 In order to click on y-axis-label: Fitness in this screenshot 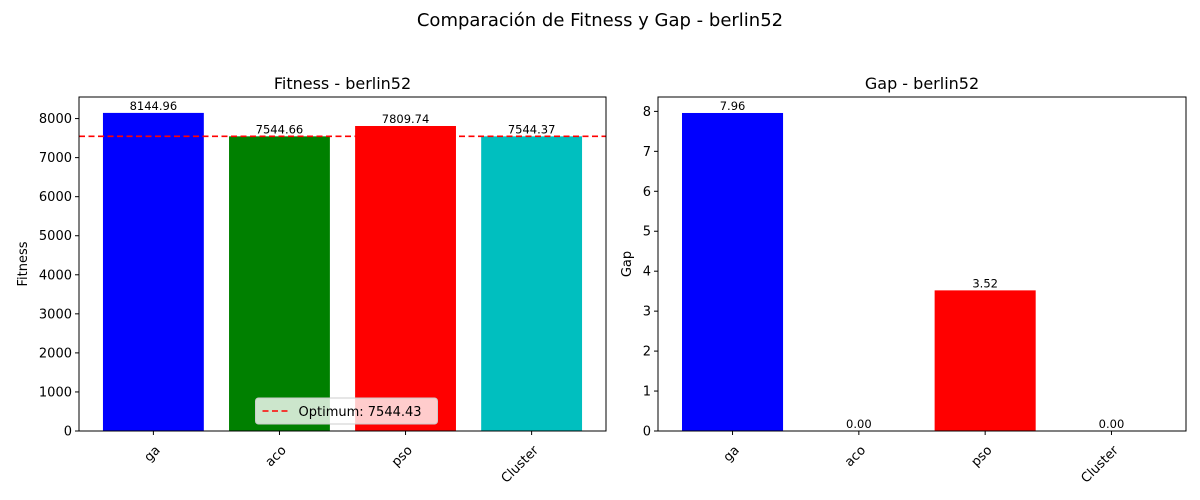, I will do `click(23, 263)`.